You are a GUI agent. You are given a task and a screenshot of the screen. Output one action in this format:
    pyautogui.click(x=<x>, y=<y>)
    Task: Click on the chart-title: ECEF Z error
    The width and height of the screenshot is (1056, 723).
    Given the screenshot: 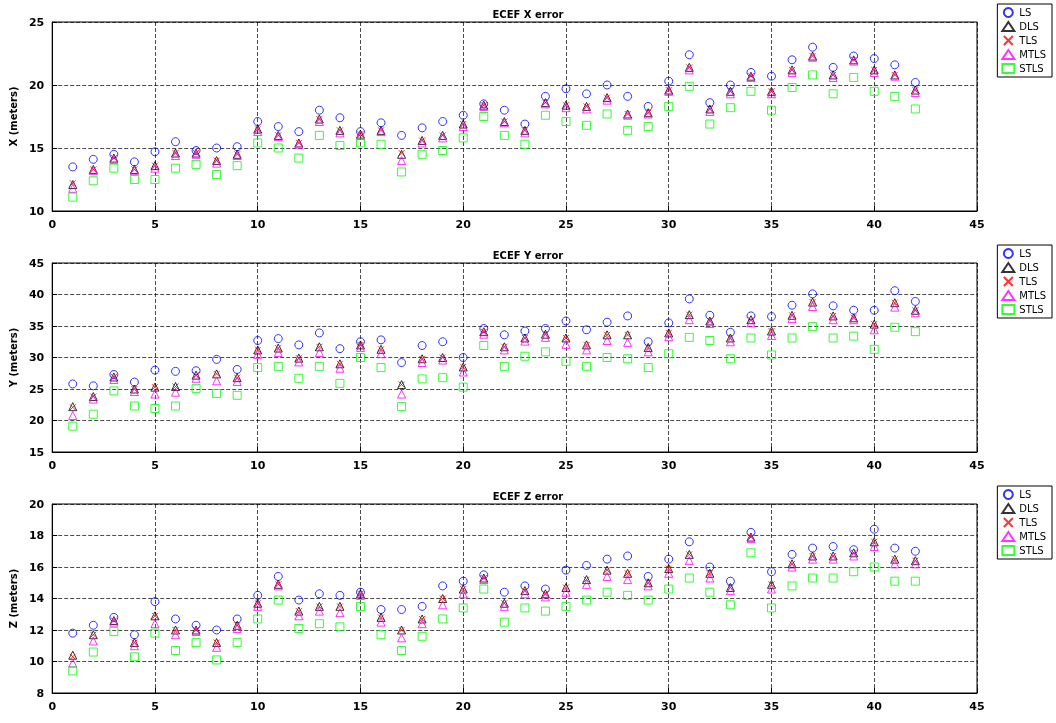 What is the action you would take?
    pyautogui.click(x=528, y=496)
    